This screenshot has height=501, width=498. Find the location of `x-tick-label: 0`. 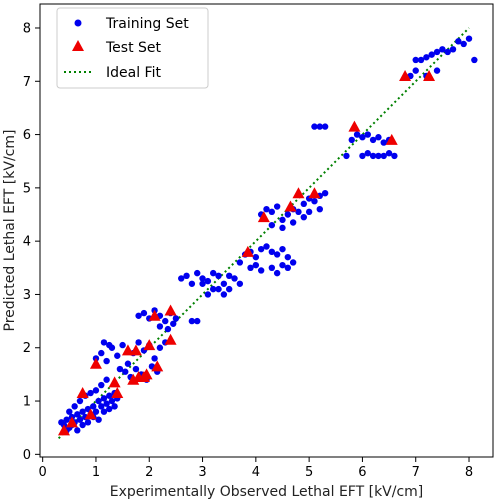

x-tick-label: 0 is located at coordinates (43, 472).